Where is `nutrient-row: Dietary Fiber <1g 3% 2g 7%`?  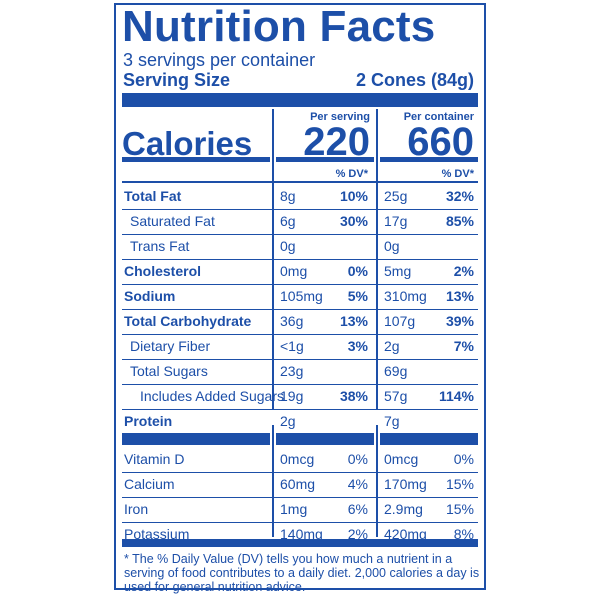
nutrient-row: Dietary Fiber <1g 3% 2g 7% is located at coordinates (300, 346).